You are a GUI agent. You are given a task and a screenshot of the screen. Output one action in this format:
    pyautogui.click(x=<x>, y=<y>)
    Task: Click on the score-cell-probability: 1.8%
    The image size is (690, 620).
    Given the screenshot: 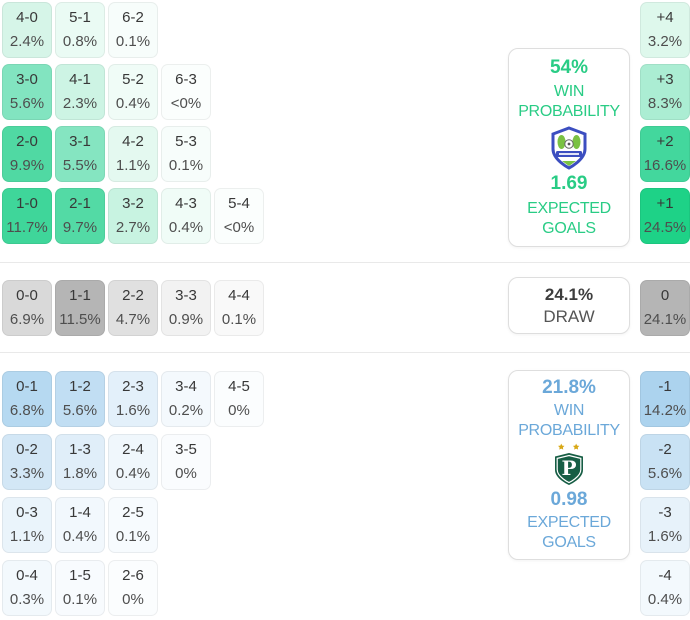 What is the action you would take?
    pyautogui.click(x=80, y=473)
    